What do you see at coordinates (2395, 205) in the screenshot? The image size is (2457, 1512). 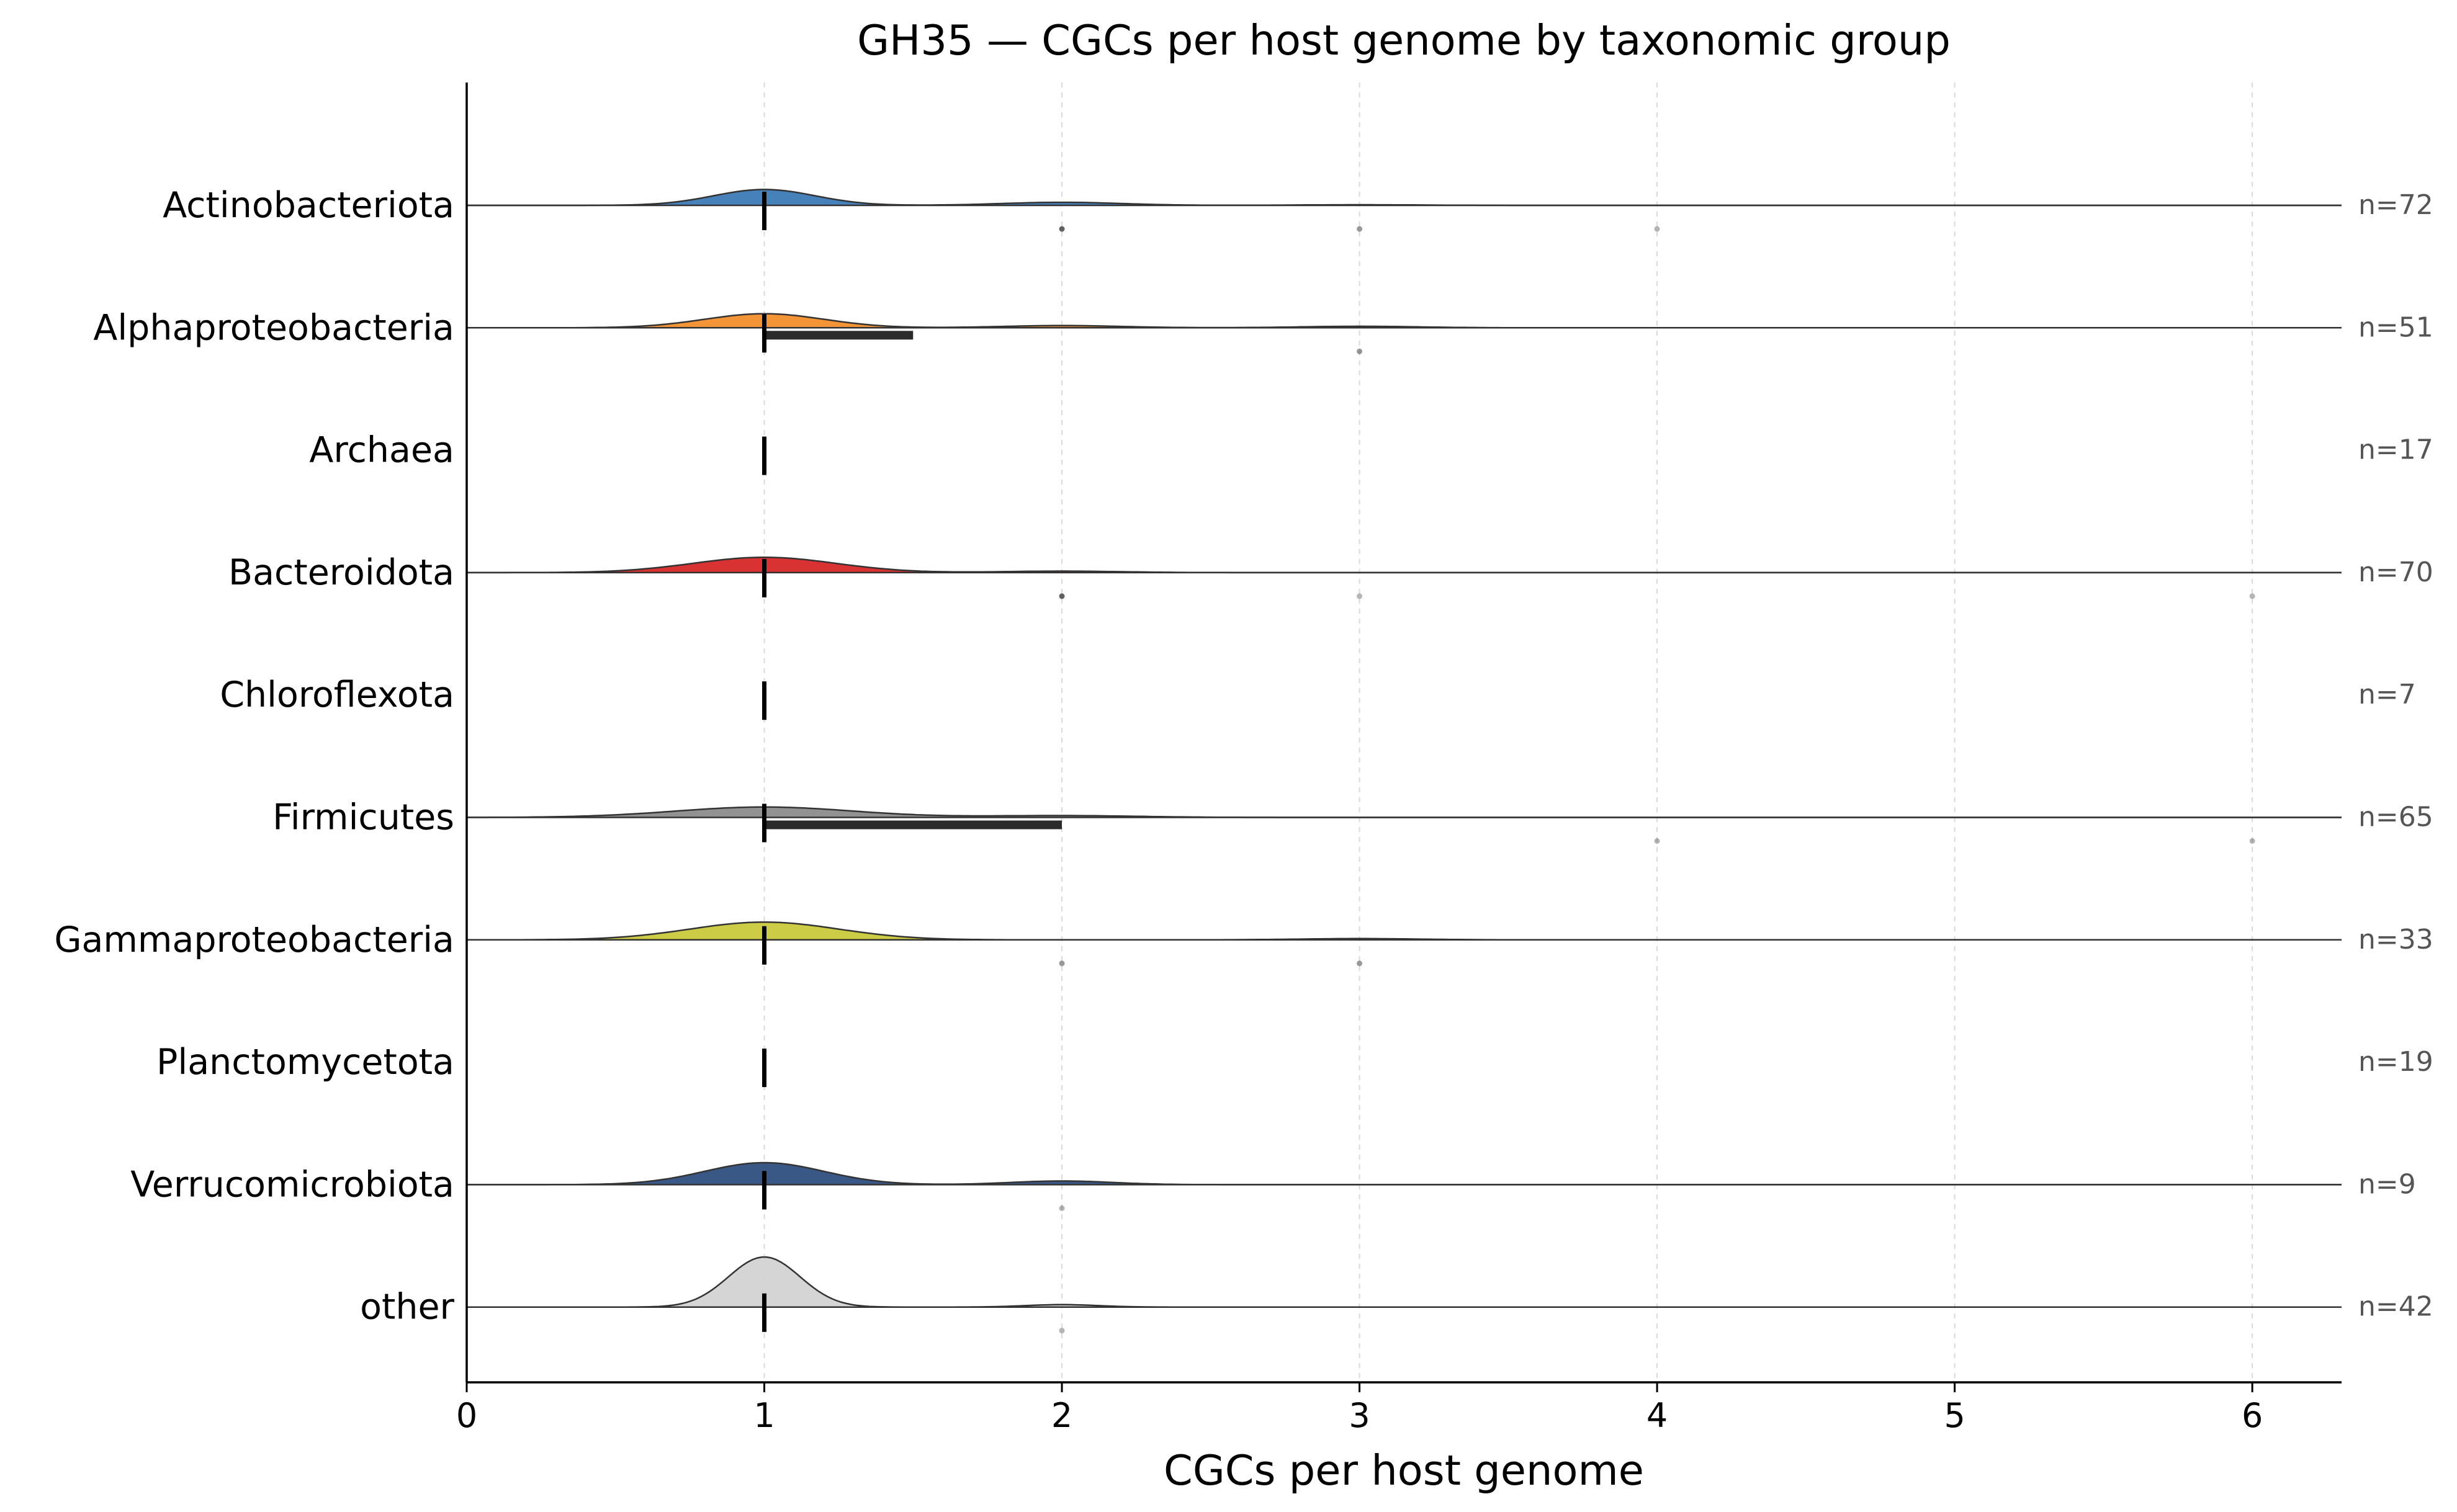 I see `n-count-label: n=72` at bounding box center [2395, 205].